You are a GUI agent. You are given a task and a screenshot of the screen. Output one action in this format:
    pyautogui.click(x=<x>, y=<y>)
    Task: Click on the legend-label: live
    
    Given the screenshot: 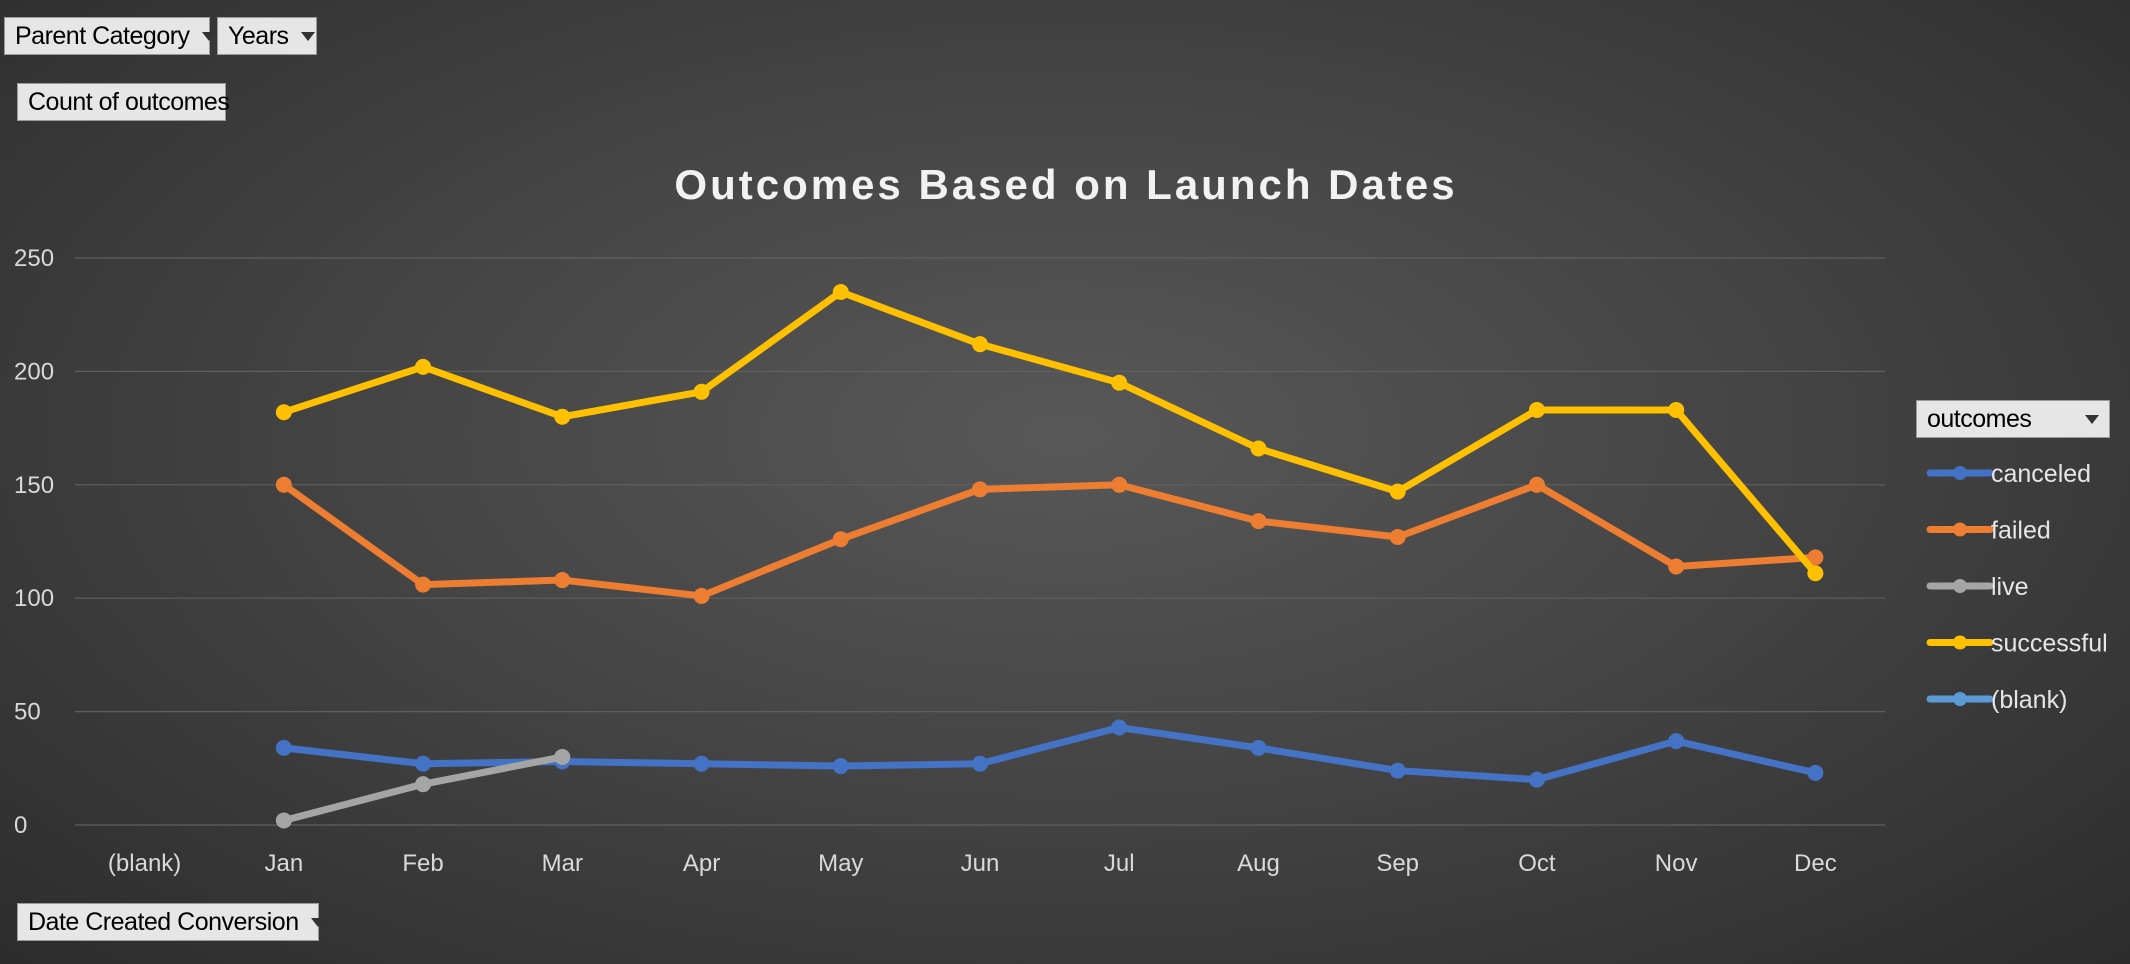 What is the action you would take?
    pyautogui.click(x=2010, y=587)
    